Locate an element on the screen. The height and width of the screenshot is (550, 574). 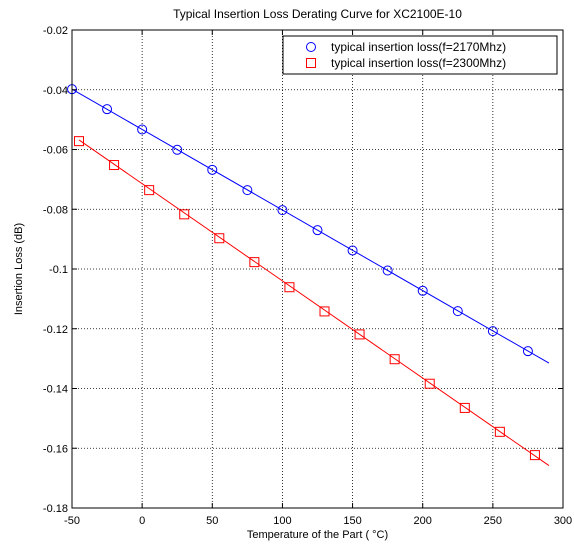
legend-box is located at coordinates (420, 55).